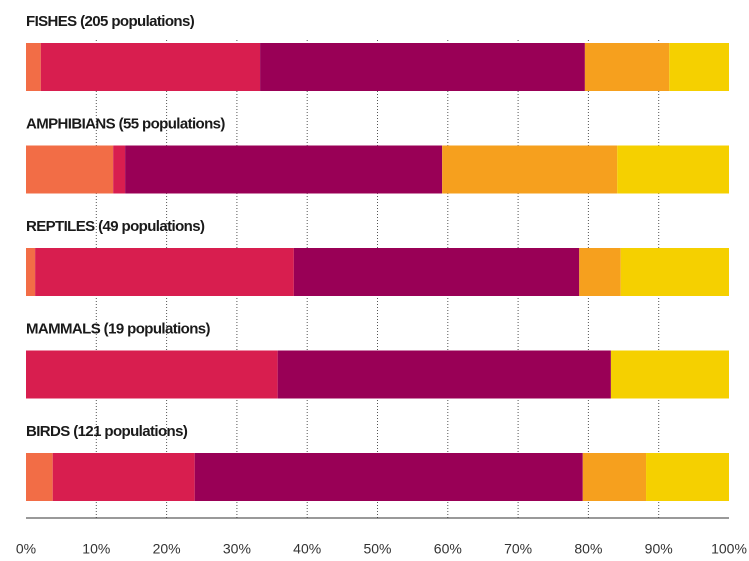 This screenshot has height=561, width=749. What do you see at coordinates (237, 549) in the screenshot?
I see `x-tick-label: 30%` at bounding box center [237, 549].